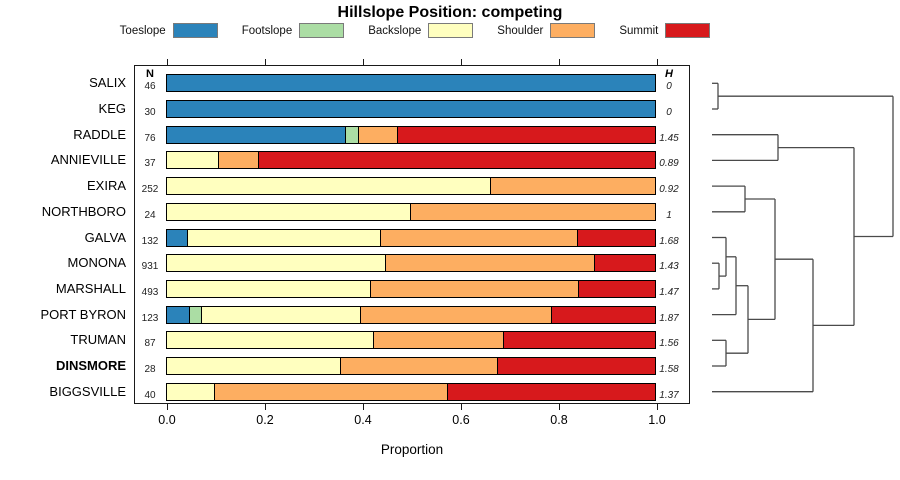  Describe the element at coordinates (533, 211) in the screenshot. I see `bar-segment-northboro-shoulder` at that location.